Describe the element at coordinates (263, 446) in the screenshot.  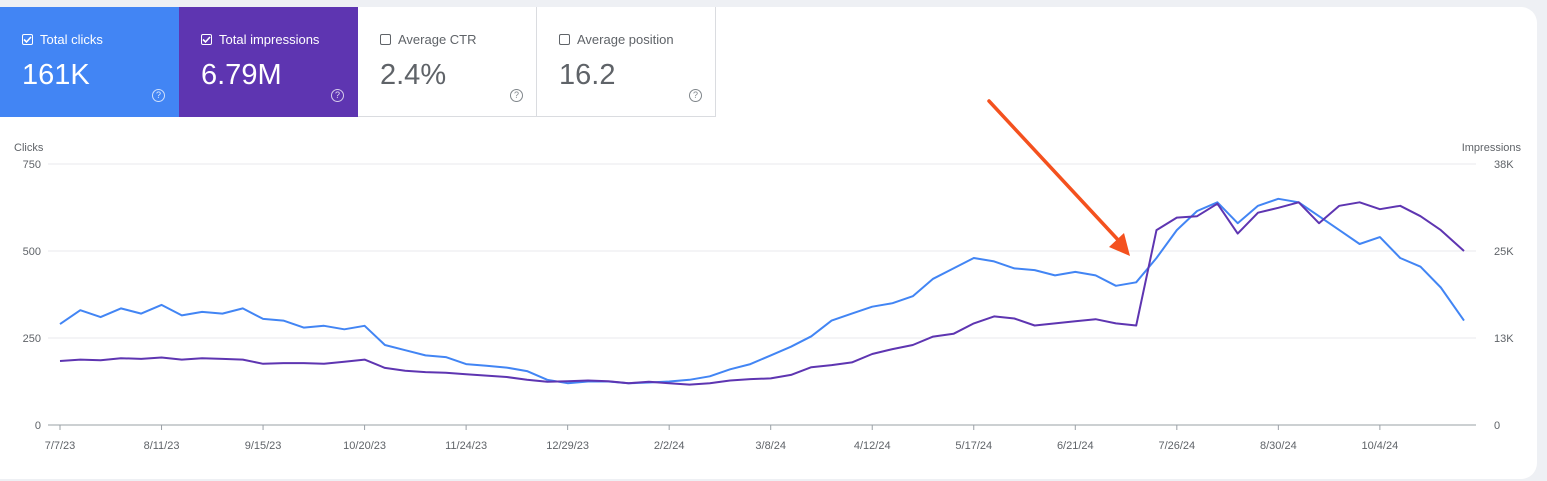
I see `x-tick-label: 9/15/23` at that location.